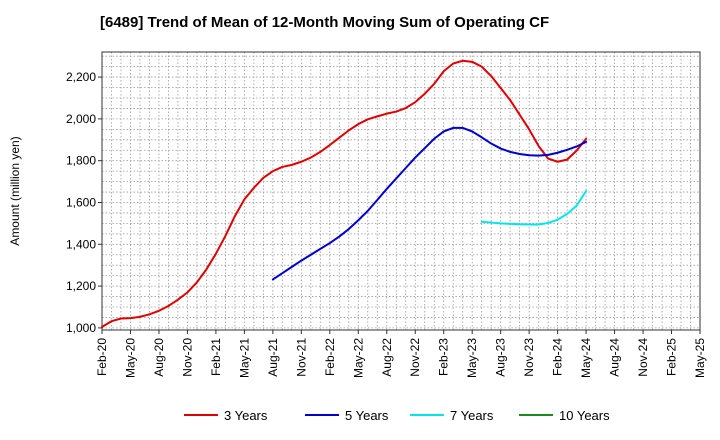  Describe the element at coordinates (330, 357) in the screenshot. I see `x-tick-label: Feb-22` at that location.